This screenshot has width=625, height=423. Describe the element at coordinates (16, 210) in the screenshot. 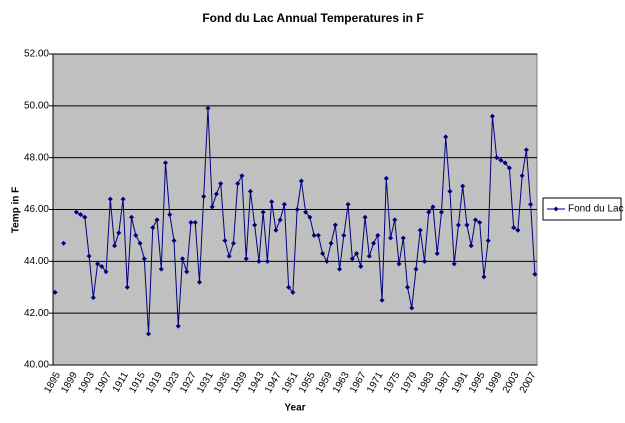

I see `y-axis-label: Temp in F` at that location.